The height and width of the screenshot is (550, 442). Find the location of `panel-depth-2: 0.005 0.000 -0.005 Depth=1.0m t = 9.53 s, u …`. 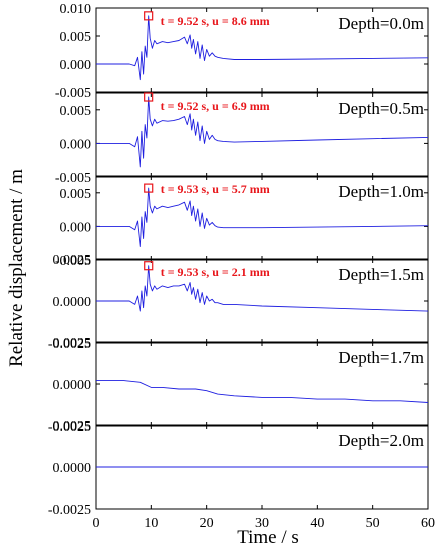

panel-depth-2: 0.005 0.000 -0.005 Depth=1.0m t = 9.53 s, u … is located at coordinates (242, 222).